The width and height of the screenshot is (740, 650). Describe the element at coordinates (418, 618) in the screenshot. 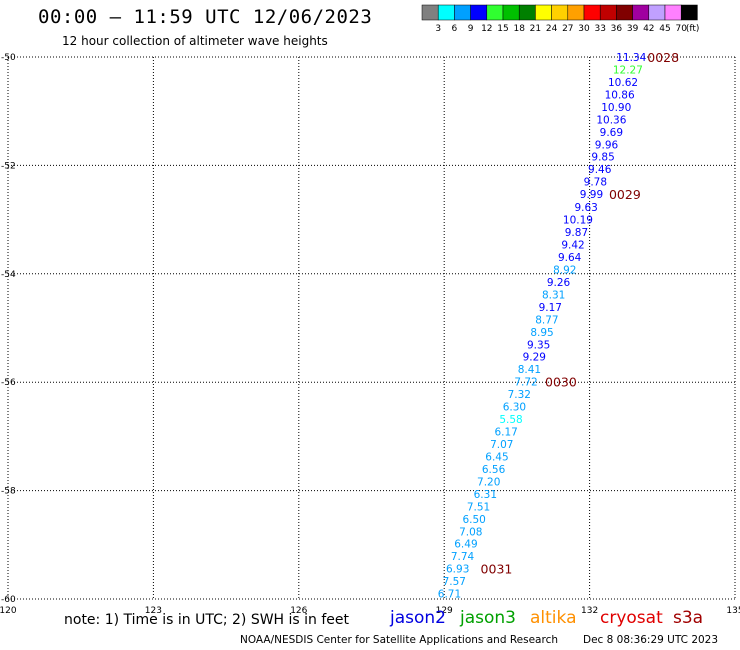

I see `satellite-label-jason2: jason2` at that location.